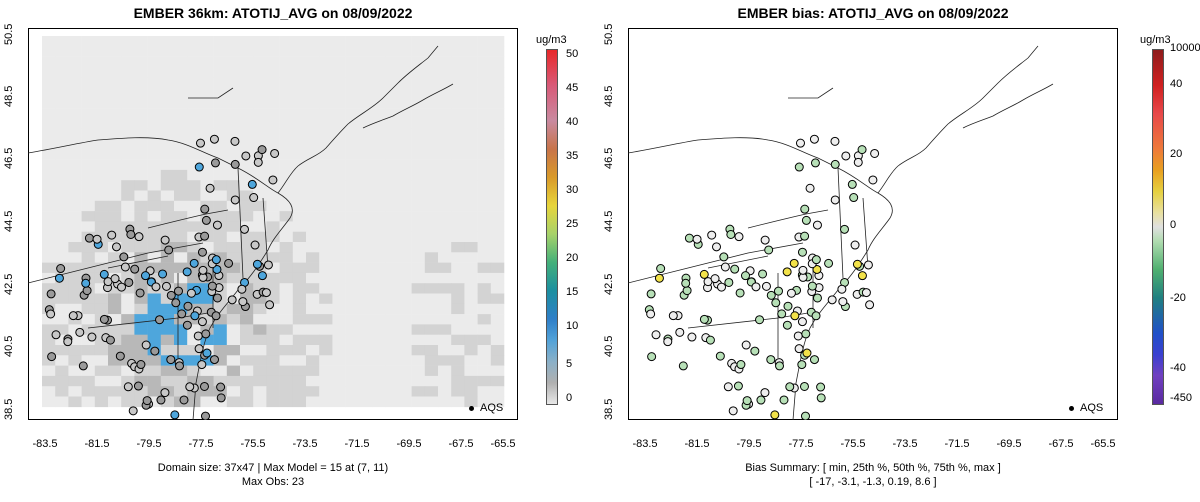 The width and height of the screenshot is (1200, 502). I want to click on colorbar-label: 0, so click(569, 398).